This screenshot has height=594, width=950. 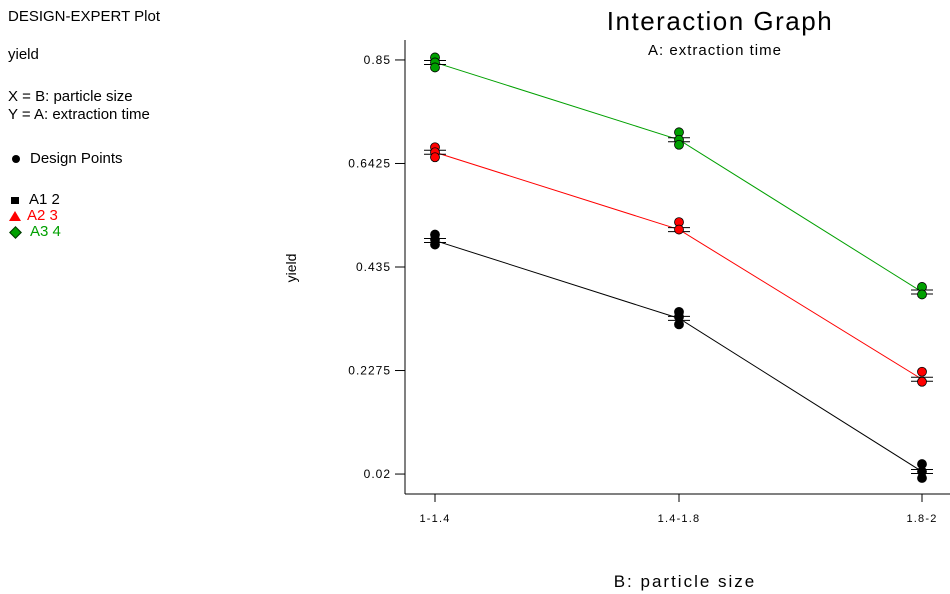 I want to click on x-tick-label: 1.8-2, so click(x=921, y=519).